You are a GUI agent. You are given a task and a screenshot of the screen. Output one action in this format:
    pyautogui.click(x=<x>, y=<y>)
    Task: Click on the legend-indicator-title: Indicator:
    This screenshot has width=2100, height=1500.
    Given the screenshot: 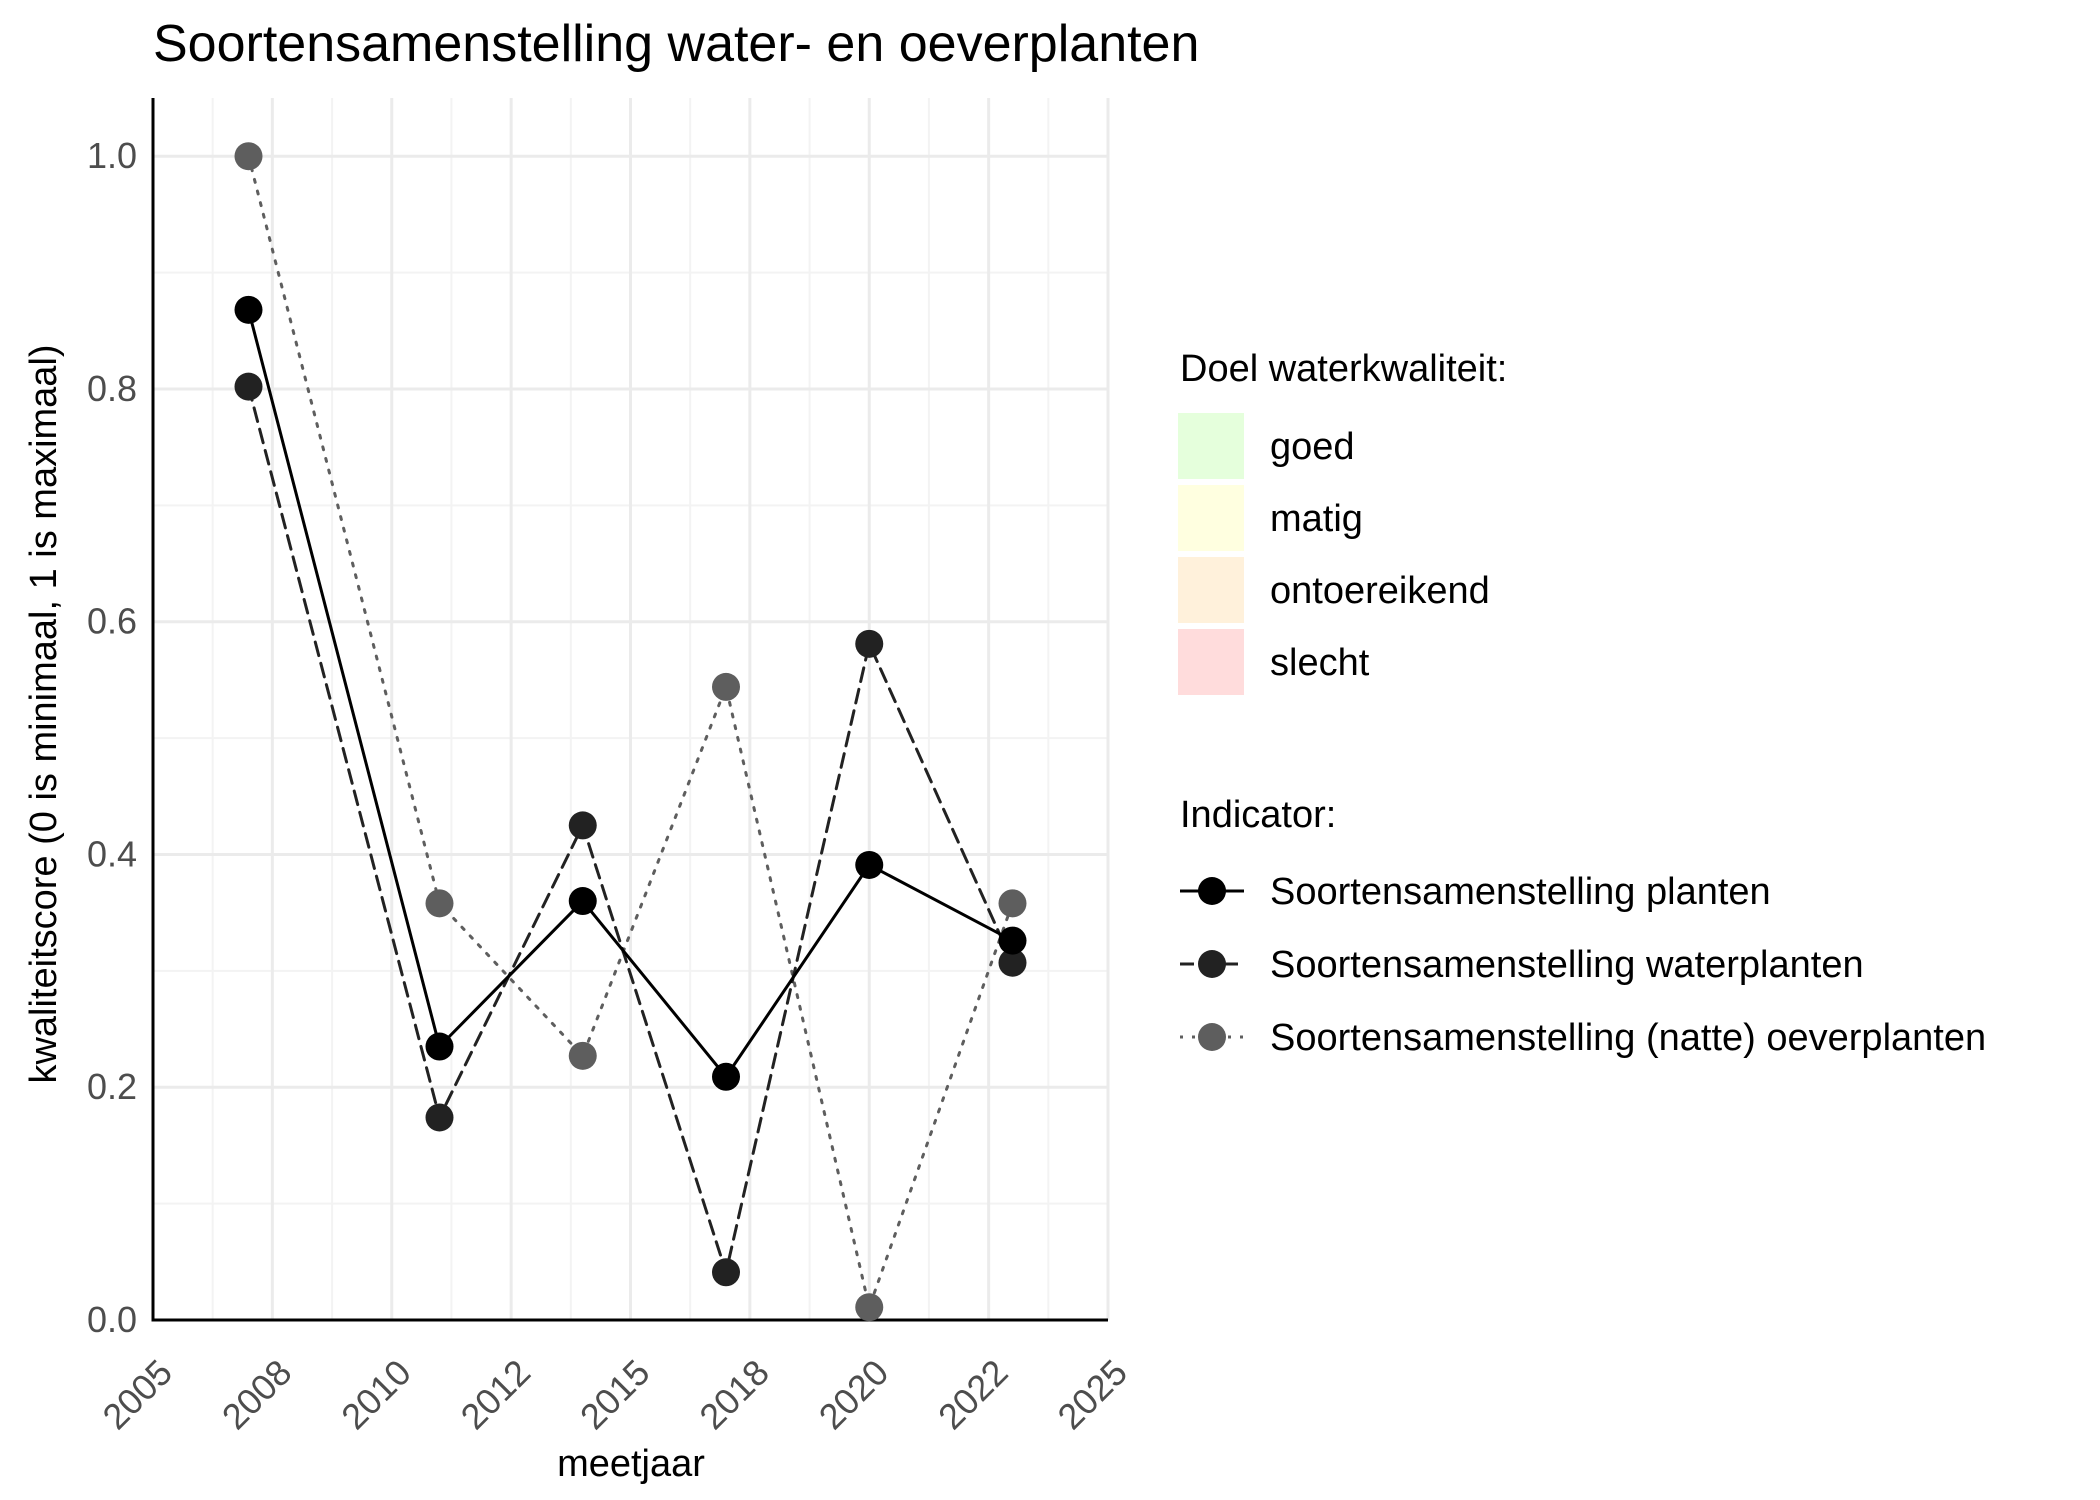 What is the action you would take?
    pyautogui.click(x=1258, y=815)
    